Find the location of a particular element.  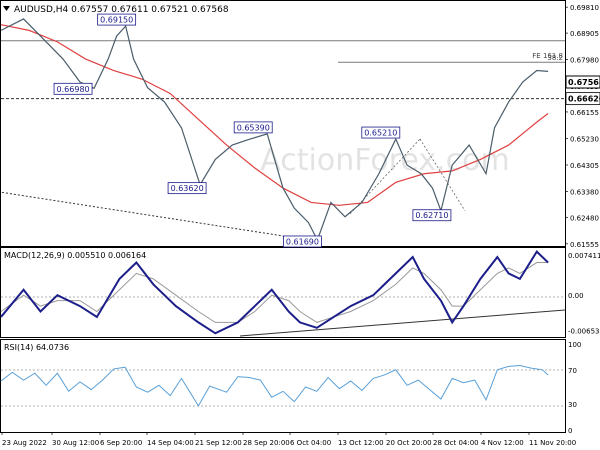

macd-tick-label: -0.006532 is located at coordinates (584, 332).